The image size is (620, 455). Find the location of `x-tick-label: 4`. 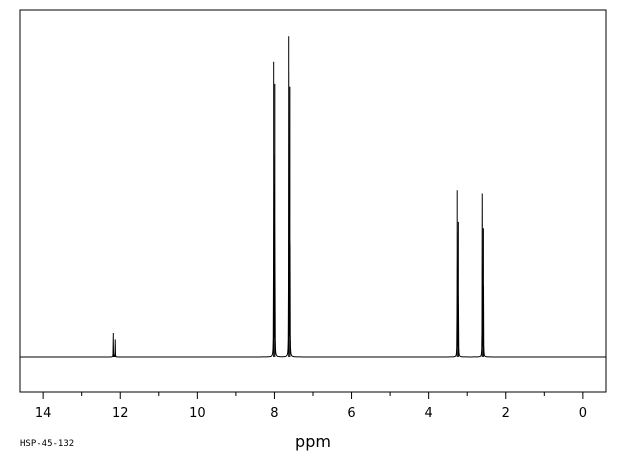

x-tick-label: 4 is located at coordinates (429, 413).